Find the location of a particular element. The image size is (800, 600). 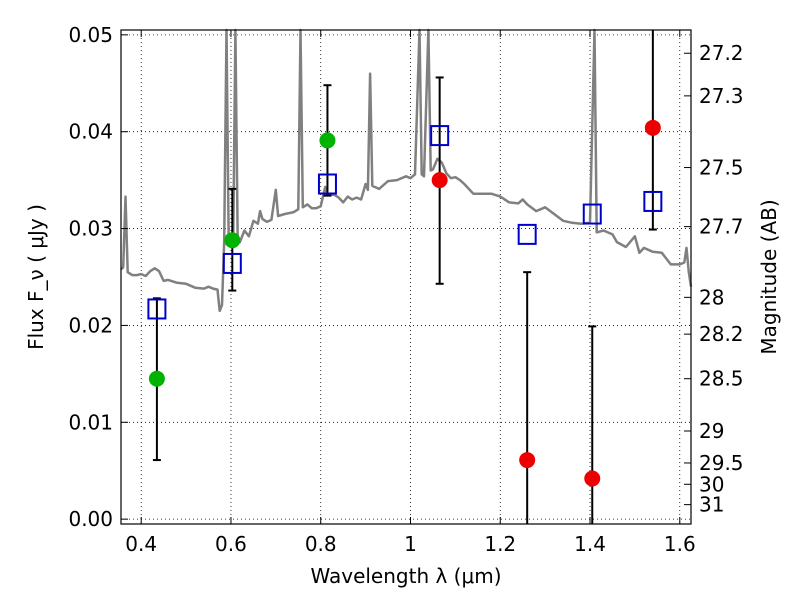

y-tick-label: 0.04 is located at coordinates (90, 132).